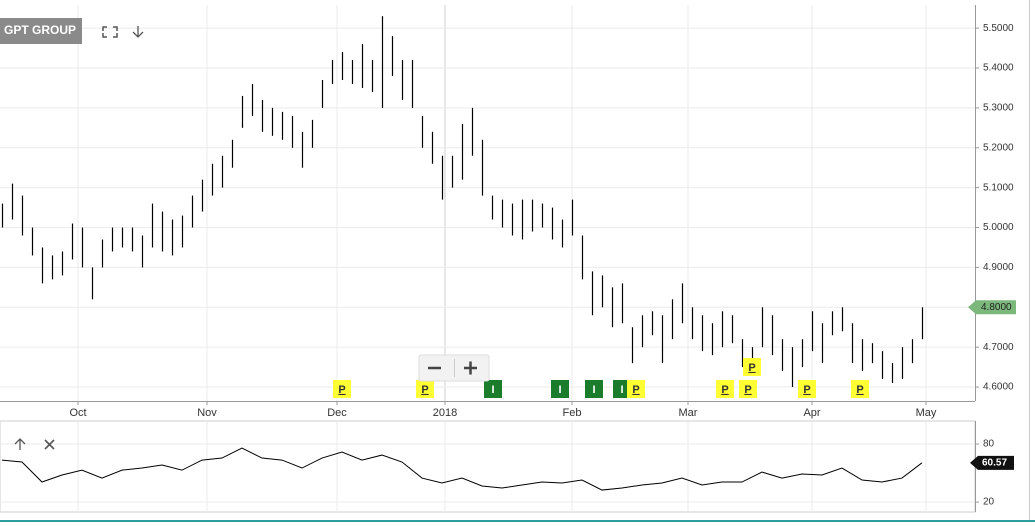 This screenshot has width=1035, height=526. Describe the element at coordinates (989, 444) in the screenshot. I see `y-tick-label: 80` at that location.